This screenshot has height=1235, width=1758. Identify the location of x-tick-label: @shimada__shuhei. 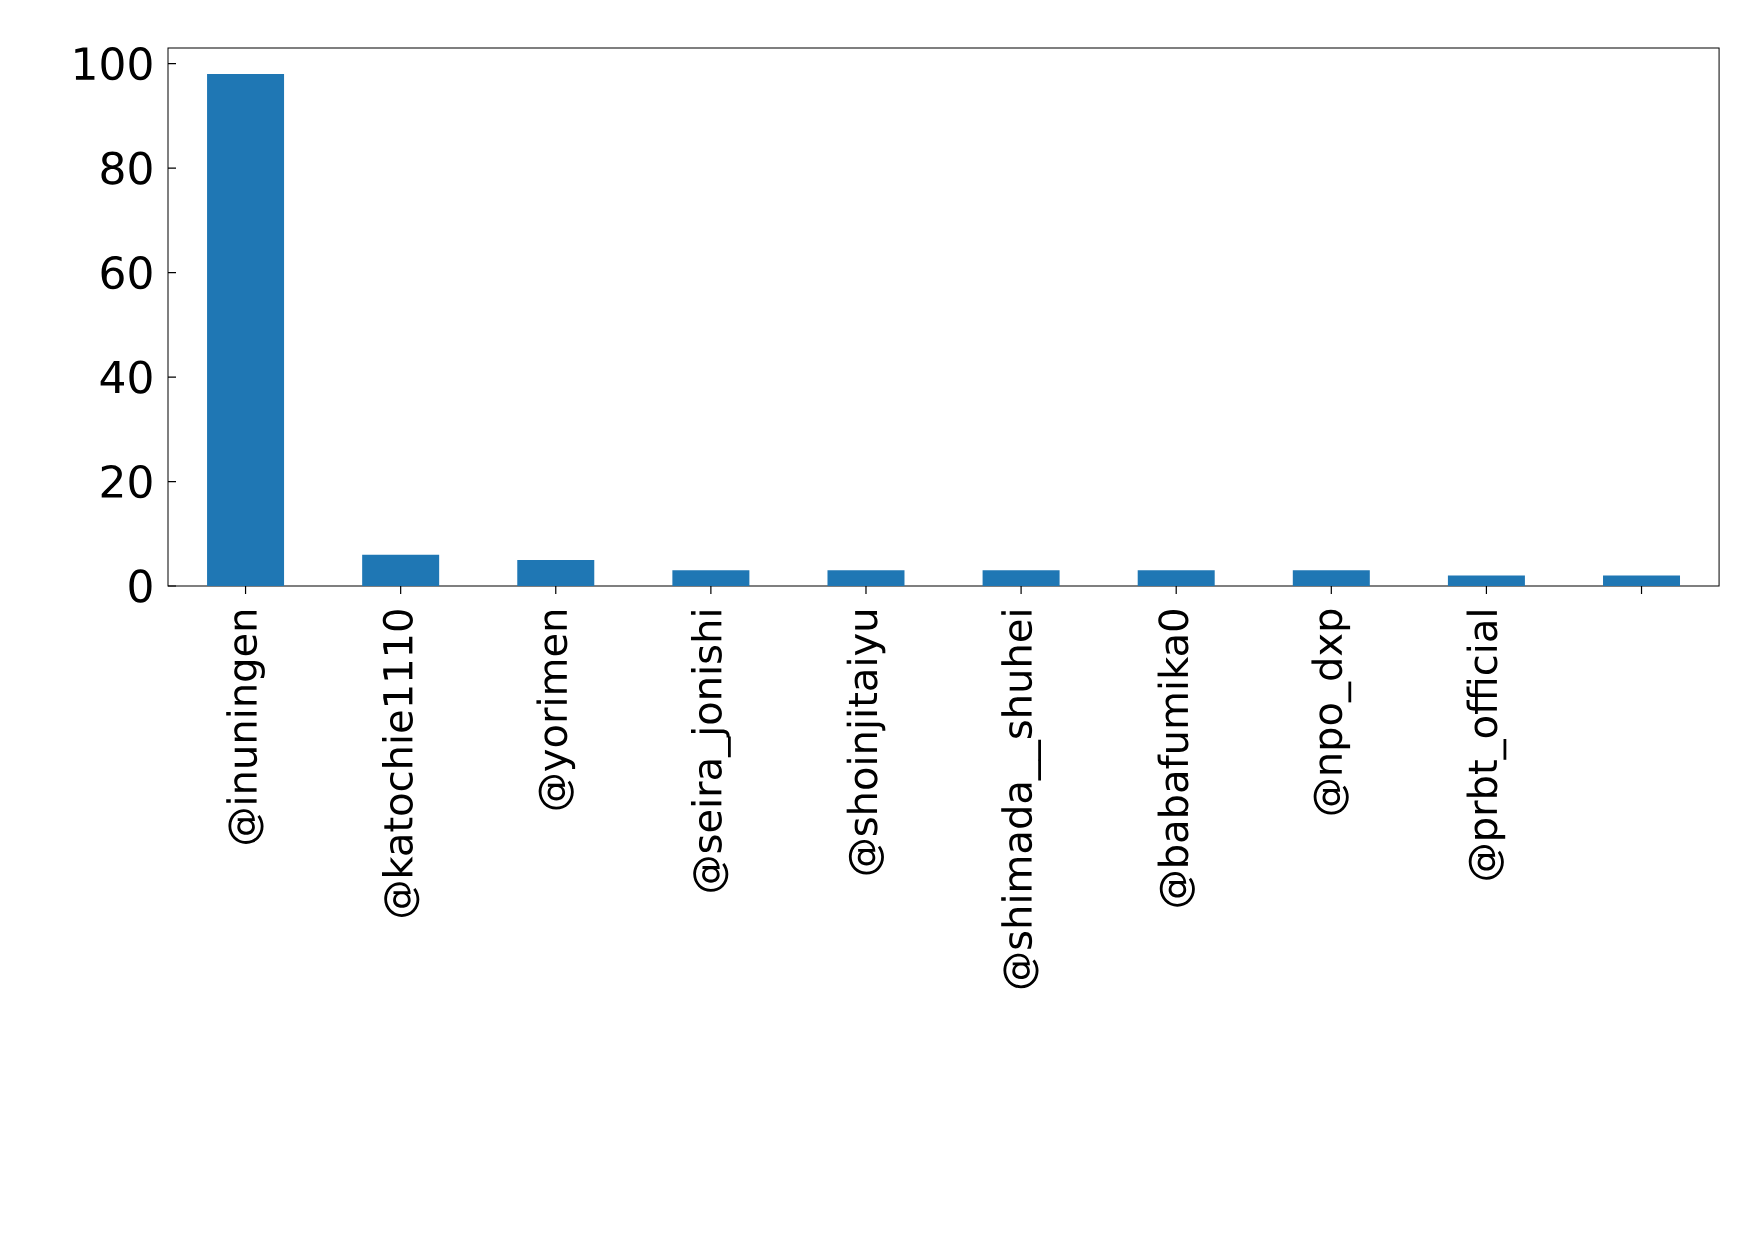
(1021, 800).